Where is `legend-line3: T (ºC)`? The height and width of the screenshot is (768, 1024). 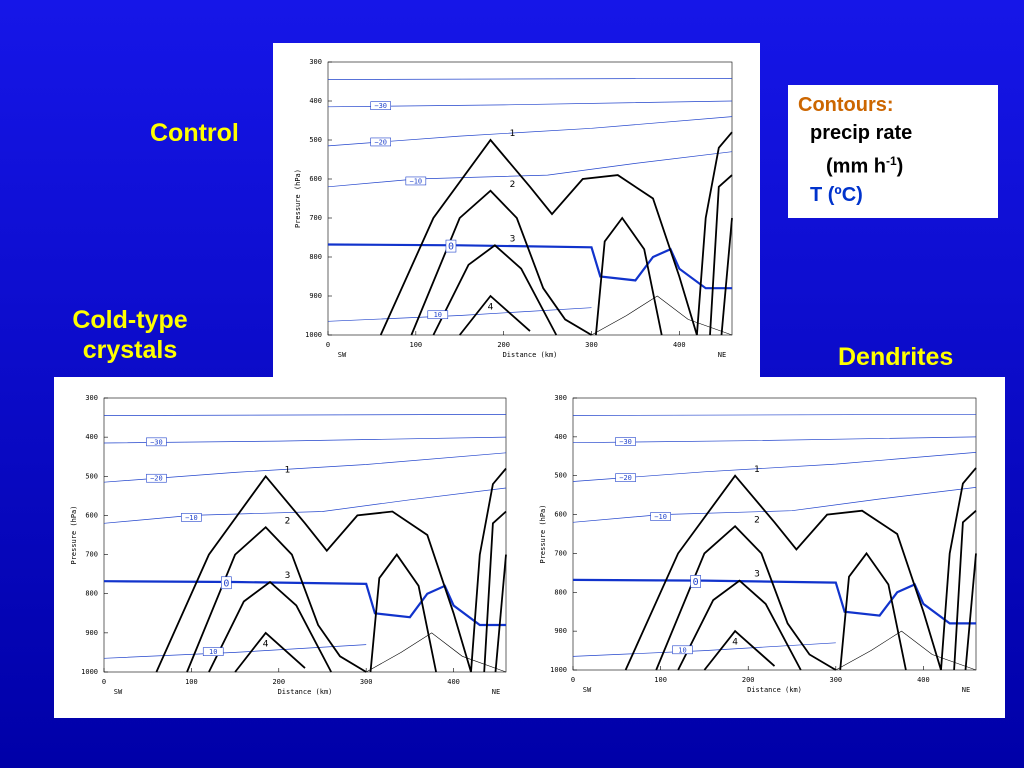
legend-line3: T (ºC) is located at coordinates (836, 194).